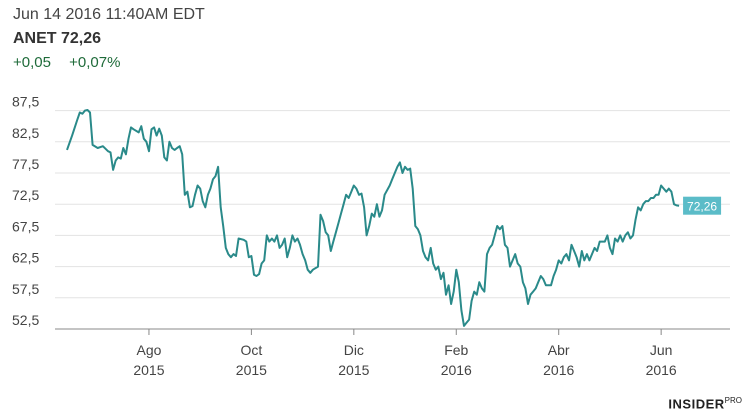 The image size is (750, 417). What do you see at coordinates (25, 226) in the screenshot?
I see `y-tick-label: 67,5` at bounding box center [25, 226].